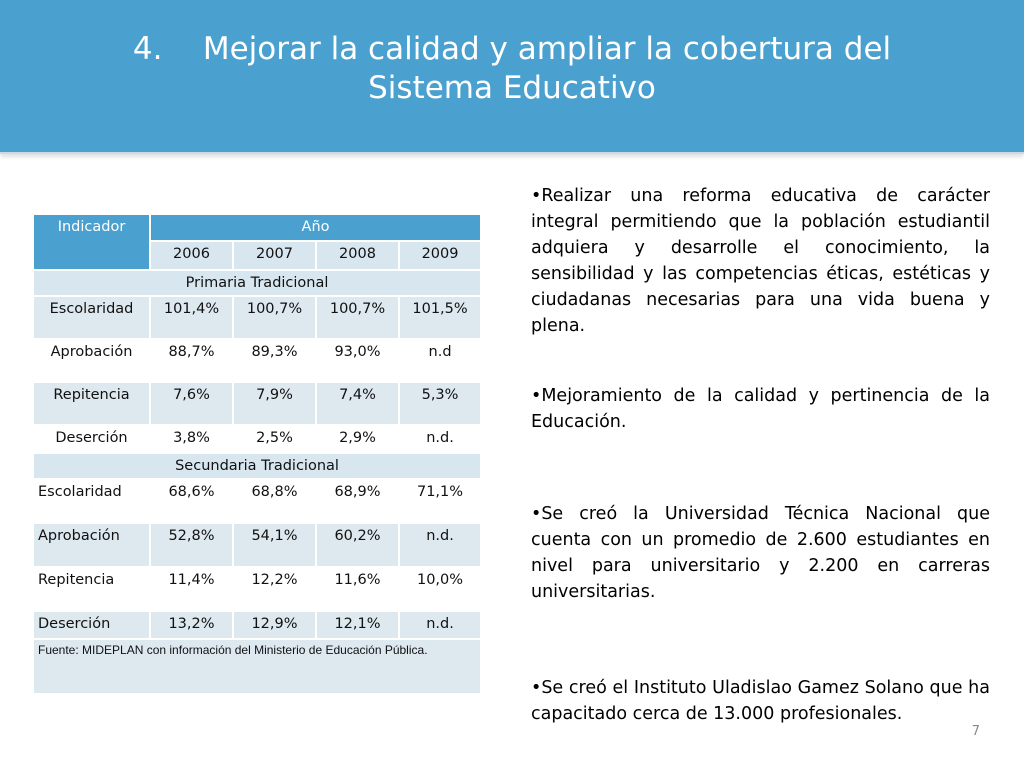 This screenshot has width=1024, height=768. I want to click on cell-value: 68,9%, so click(357, 501).